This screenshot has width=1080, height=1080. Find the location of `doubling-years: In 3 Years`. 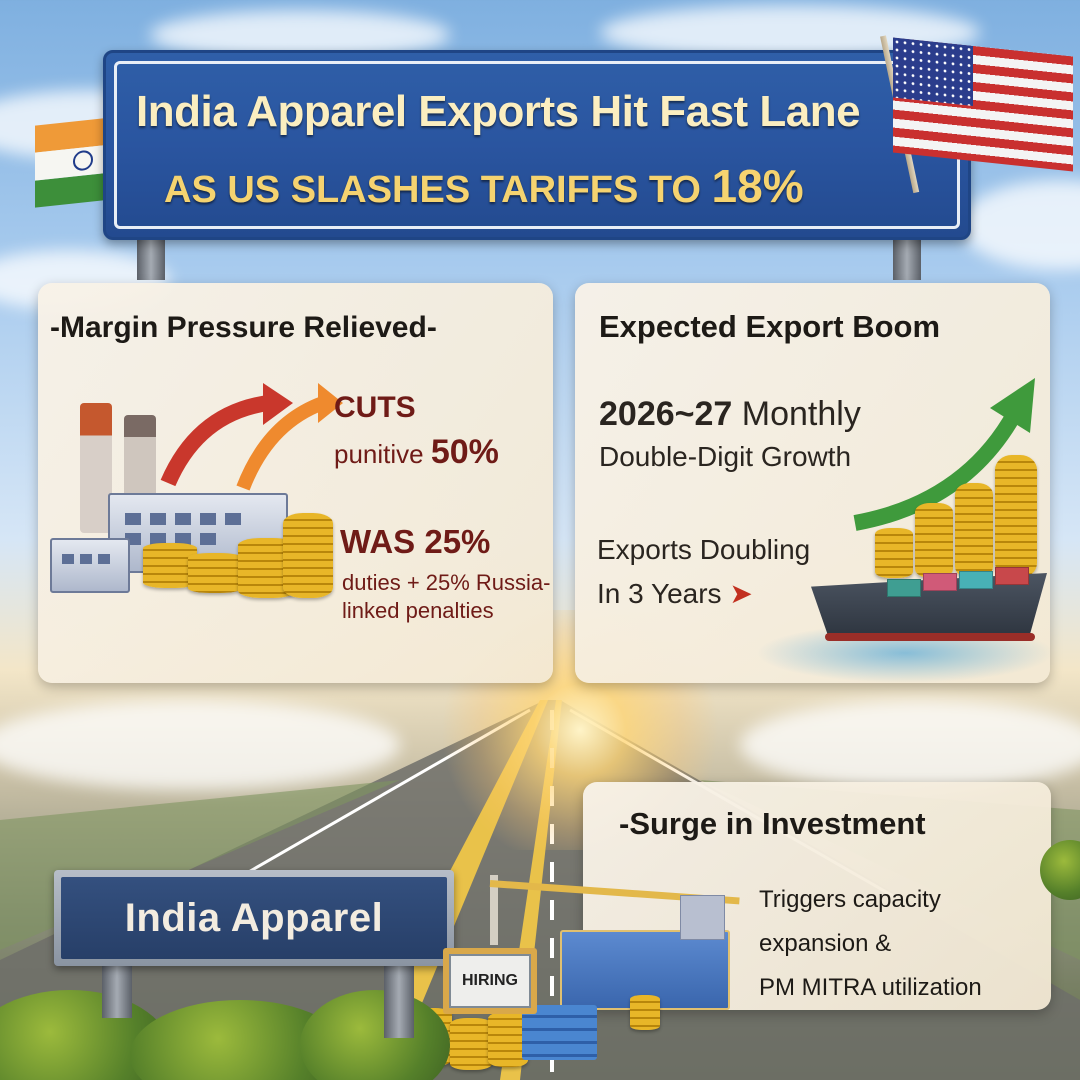

doubling-years: In 3 Years is located at coordinates (659, 593).